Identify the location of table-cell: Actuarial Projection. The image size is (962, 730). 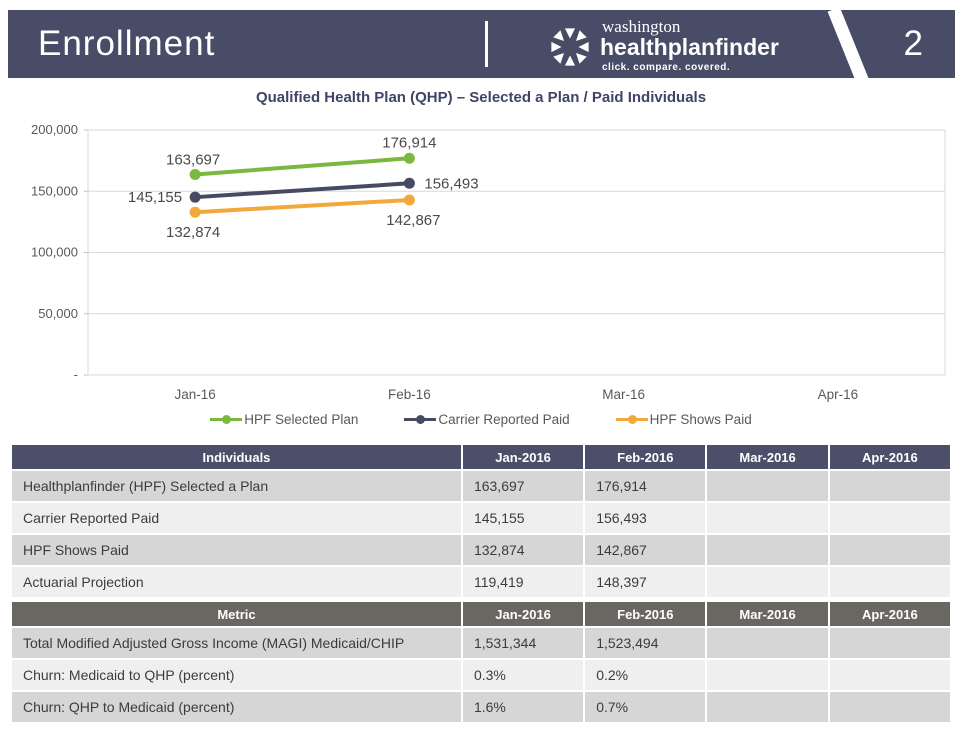
(236, 582).